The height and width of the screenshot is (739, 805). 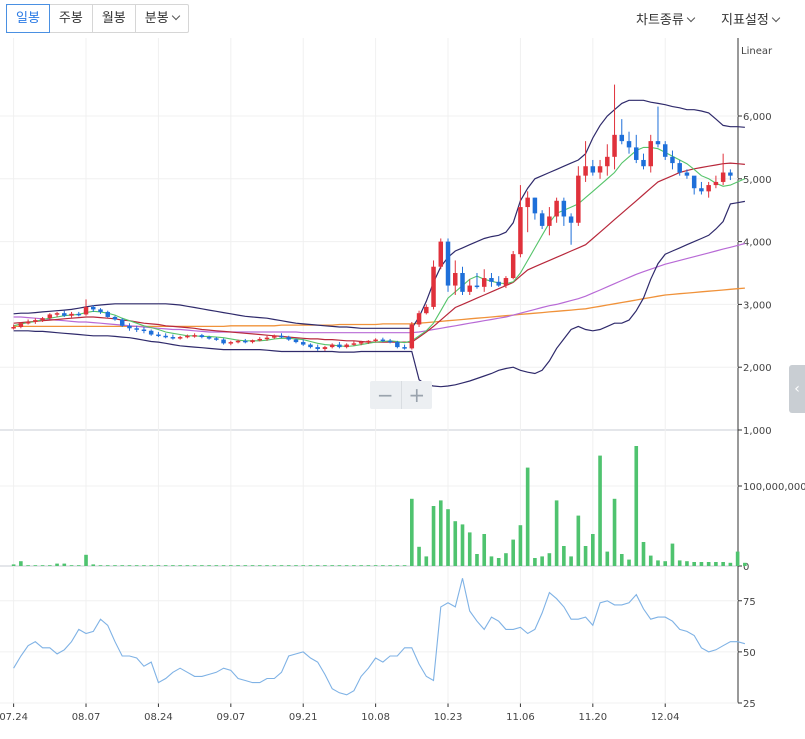 What do you see at coordinates (114, 18) in the screenshot?
I see `tab-monthly: 월봉` at bounding box center [114, 18].